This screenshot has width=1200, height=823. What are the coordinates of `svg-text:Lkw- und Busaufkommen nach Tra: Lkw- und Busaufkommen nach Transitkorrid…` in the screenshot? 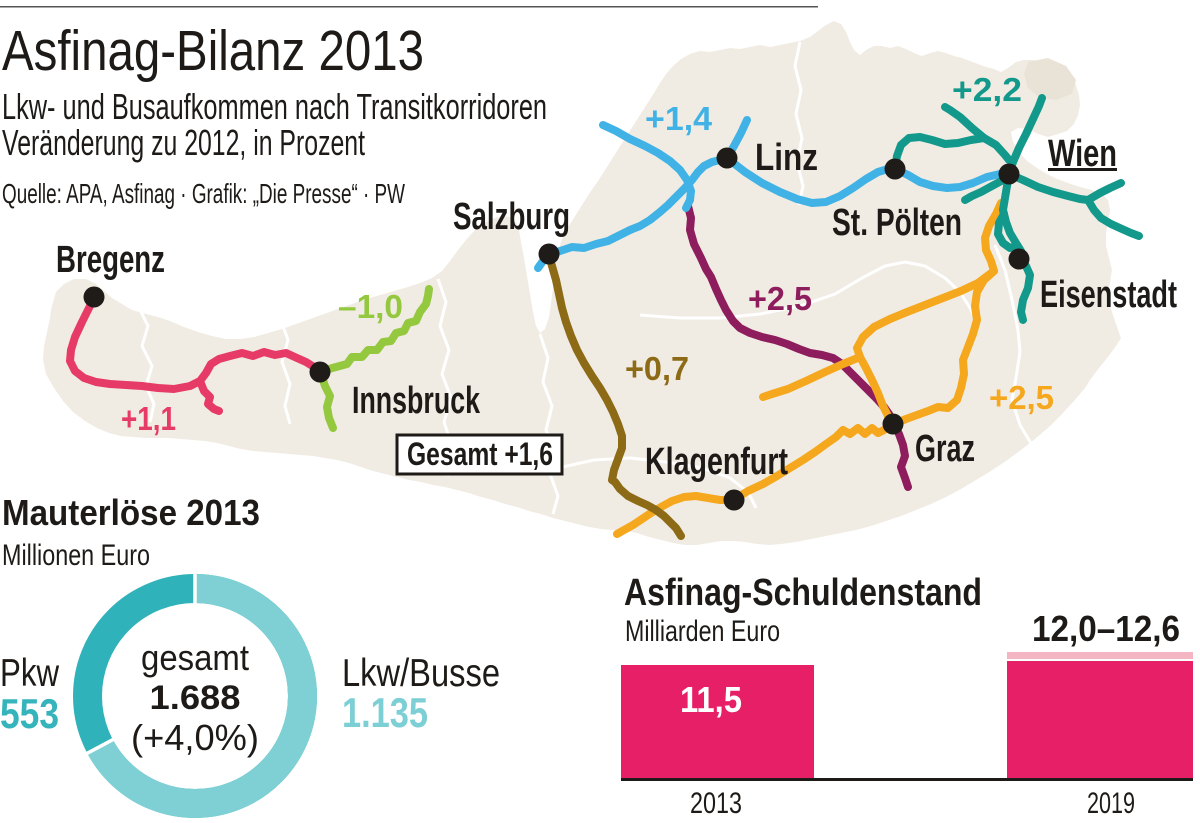 It's located at (274, 106).